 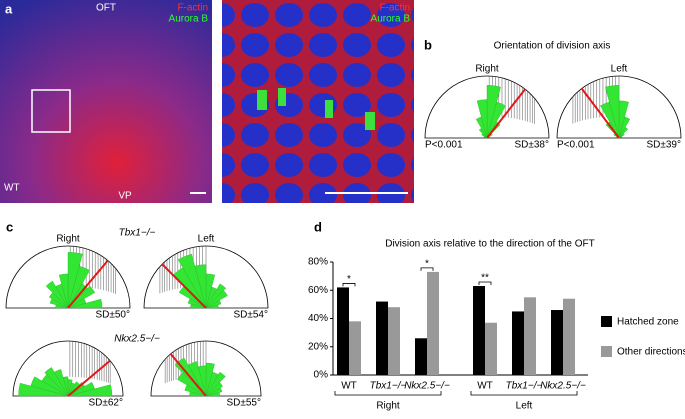 What do you see at coordinates (112, 315) in the screenshot?
I see `sd-label: SD±50°` at bounding box center [112, 315].